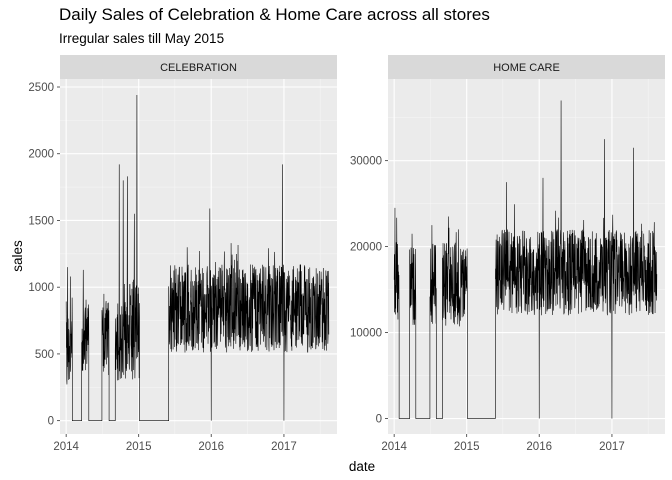 The image size is (672, 480). I want to click on y-tick-label: 20000, so click(366, 248).